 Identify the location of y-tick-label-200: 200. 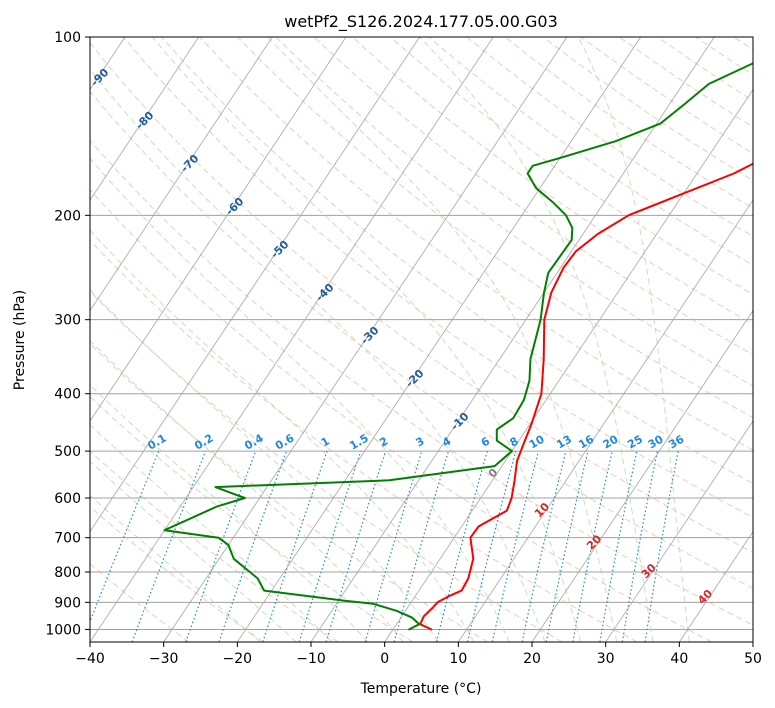
(67, 216).